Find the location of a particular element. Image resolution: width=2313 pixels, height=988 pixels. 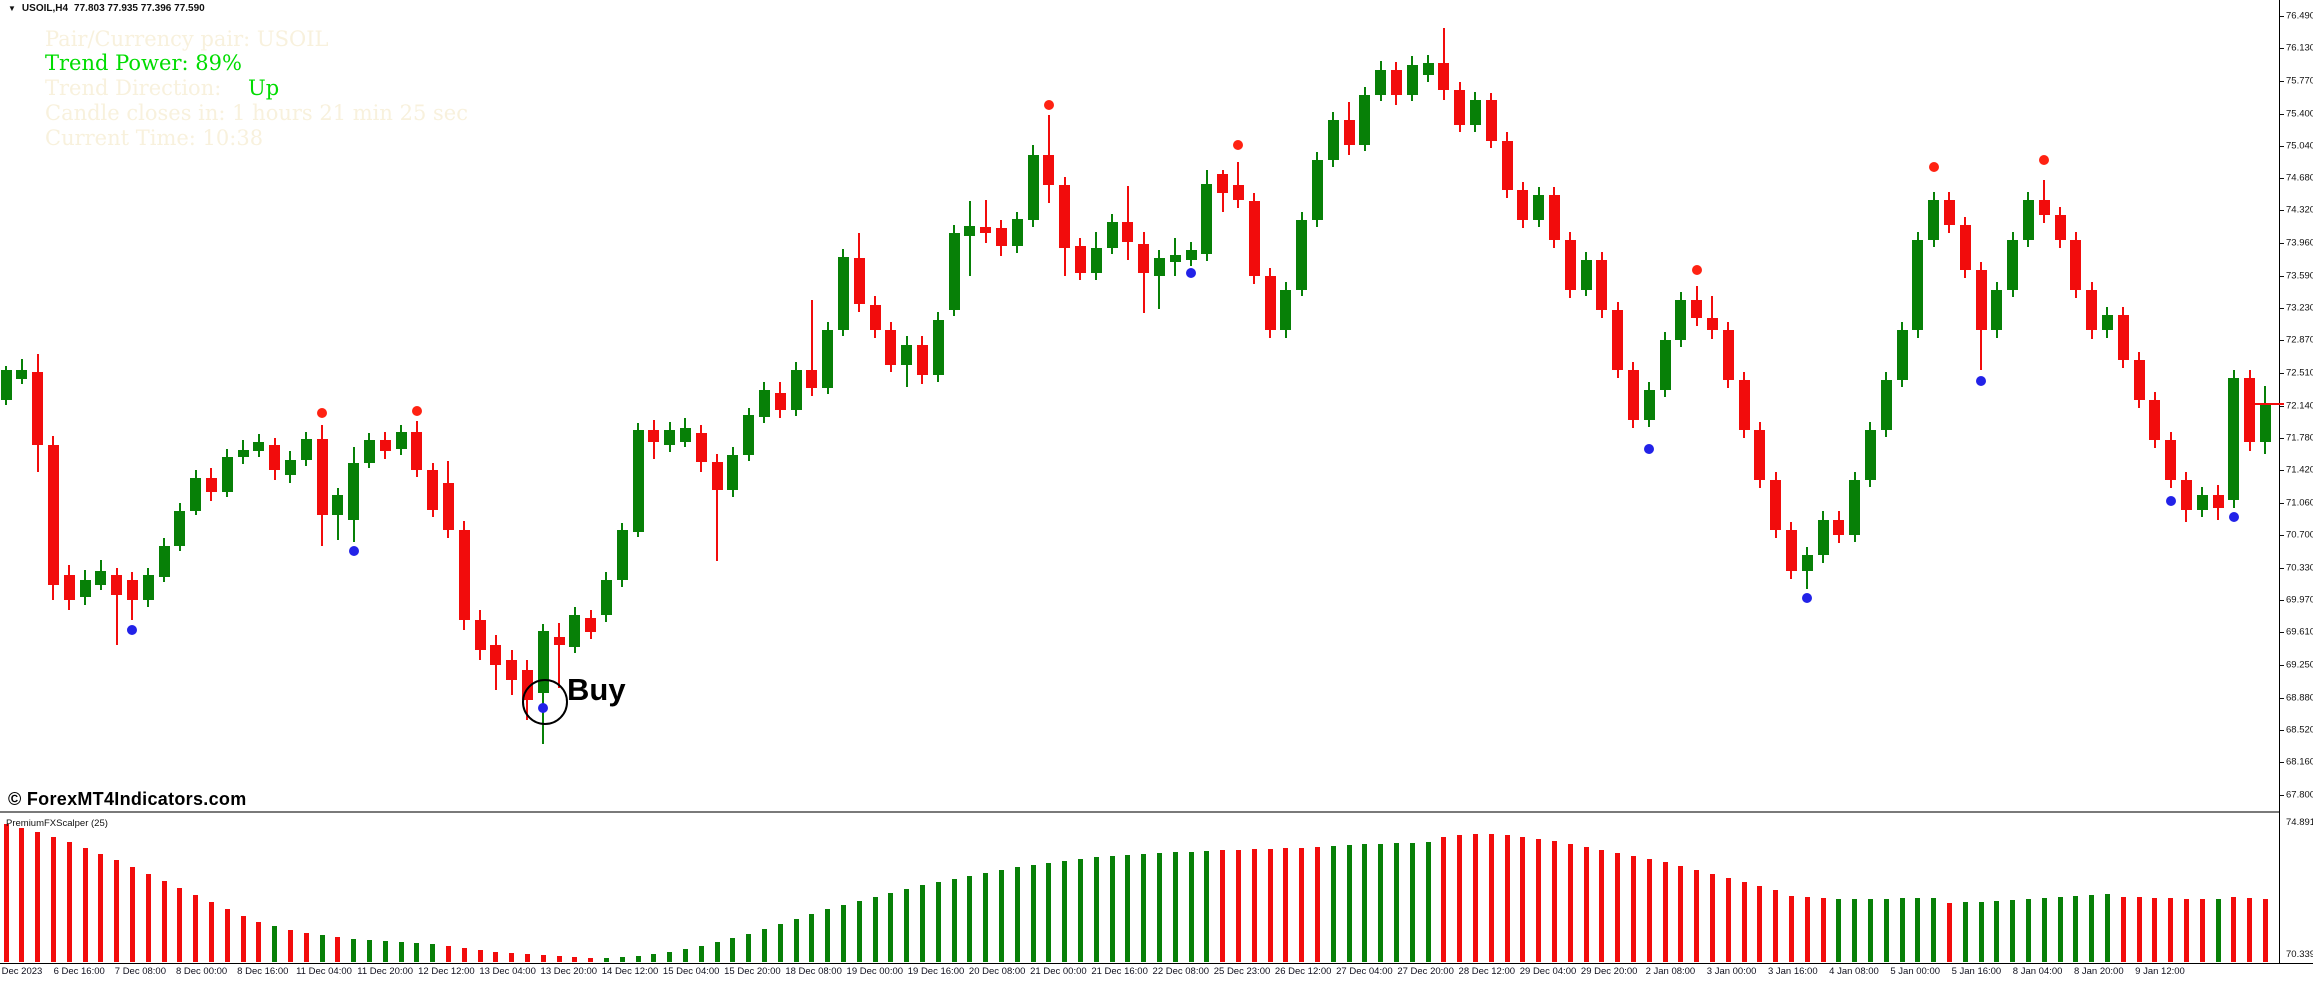

indicator-max-value: 74.891 is located at coordinates (2299, 822).